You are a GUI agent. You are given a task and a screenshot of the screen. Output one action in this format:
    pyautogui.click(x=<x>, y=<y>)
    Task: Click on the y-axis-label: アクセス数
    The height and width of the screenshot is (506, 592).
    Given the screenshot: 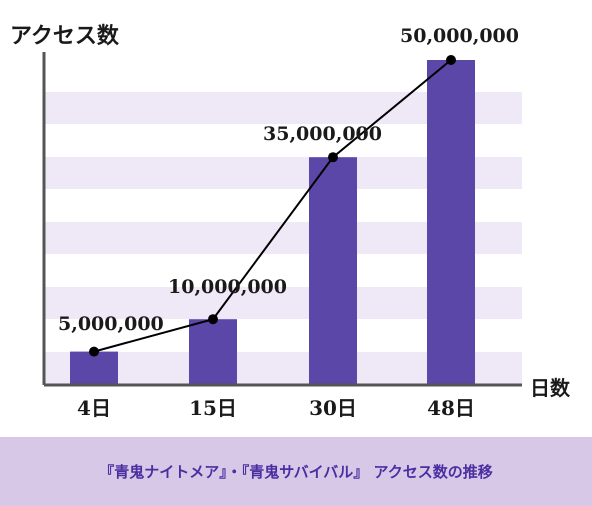 What is the action you would take?
    pyautogui.click(x=65, y=36)
    